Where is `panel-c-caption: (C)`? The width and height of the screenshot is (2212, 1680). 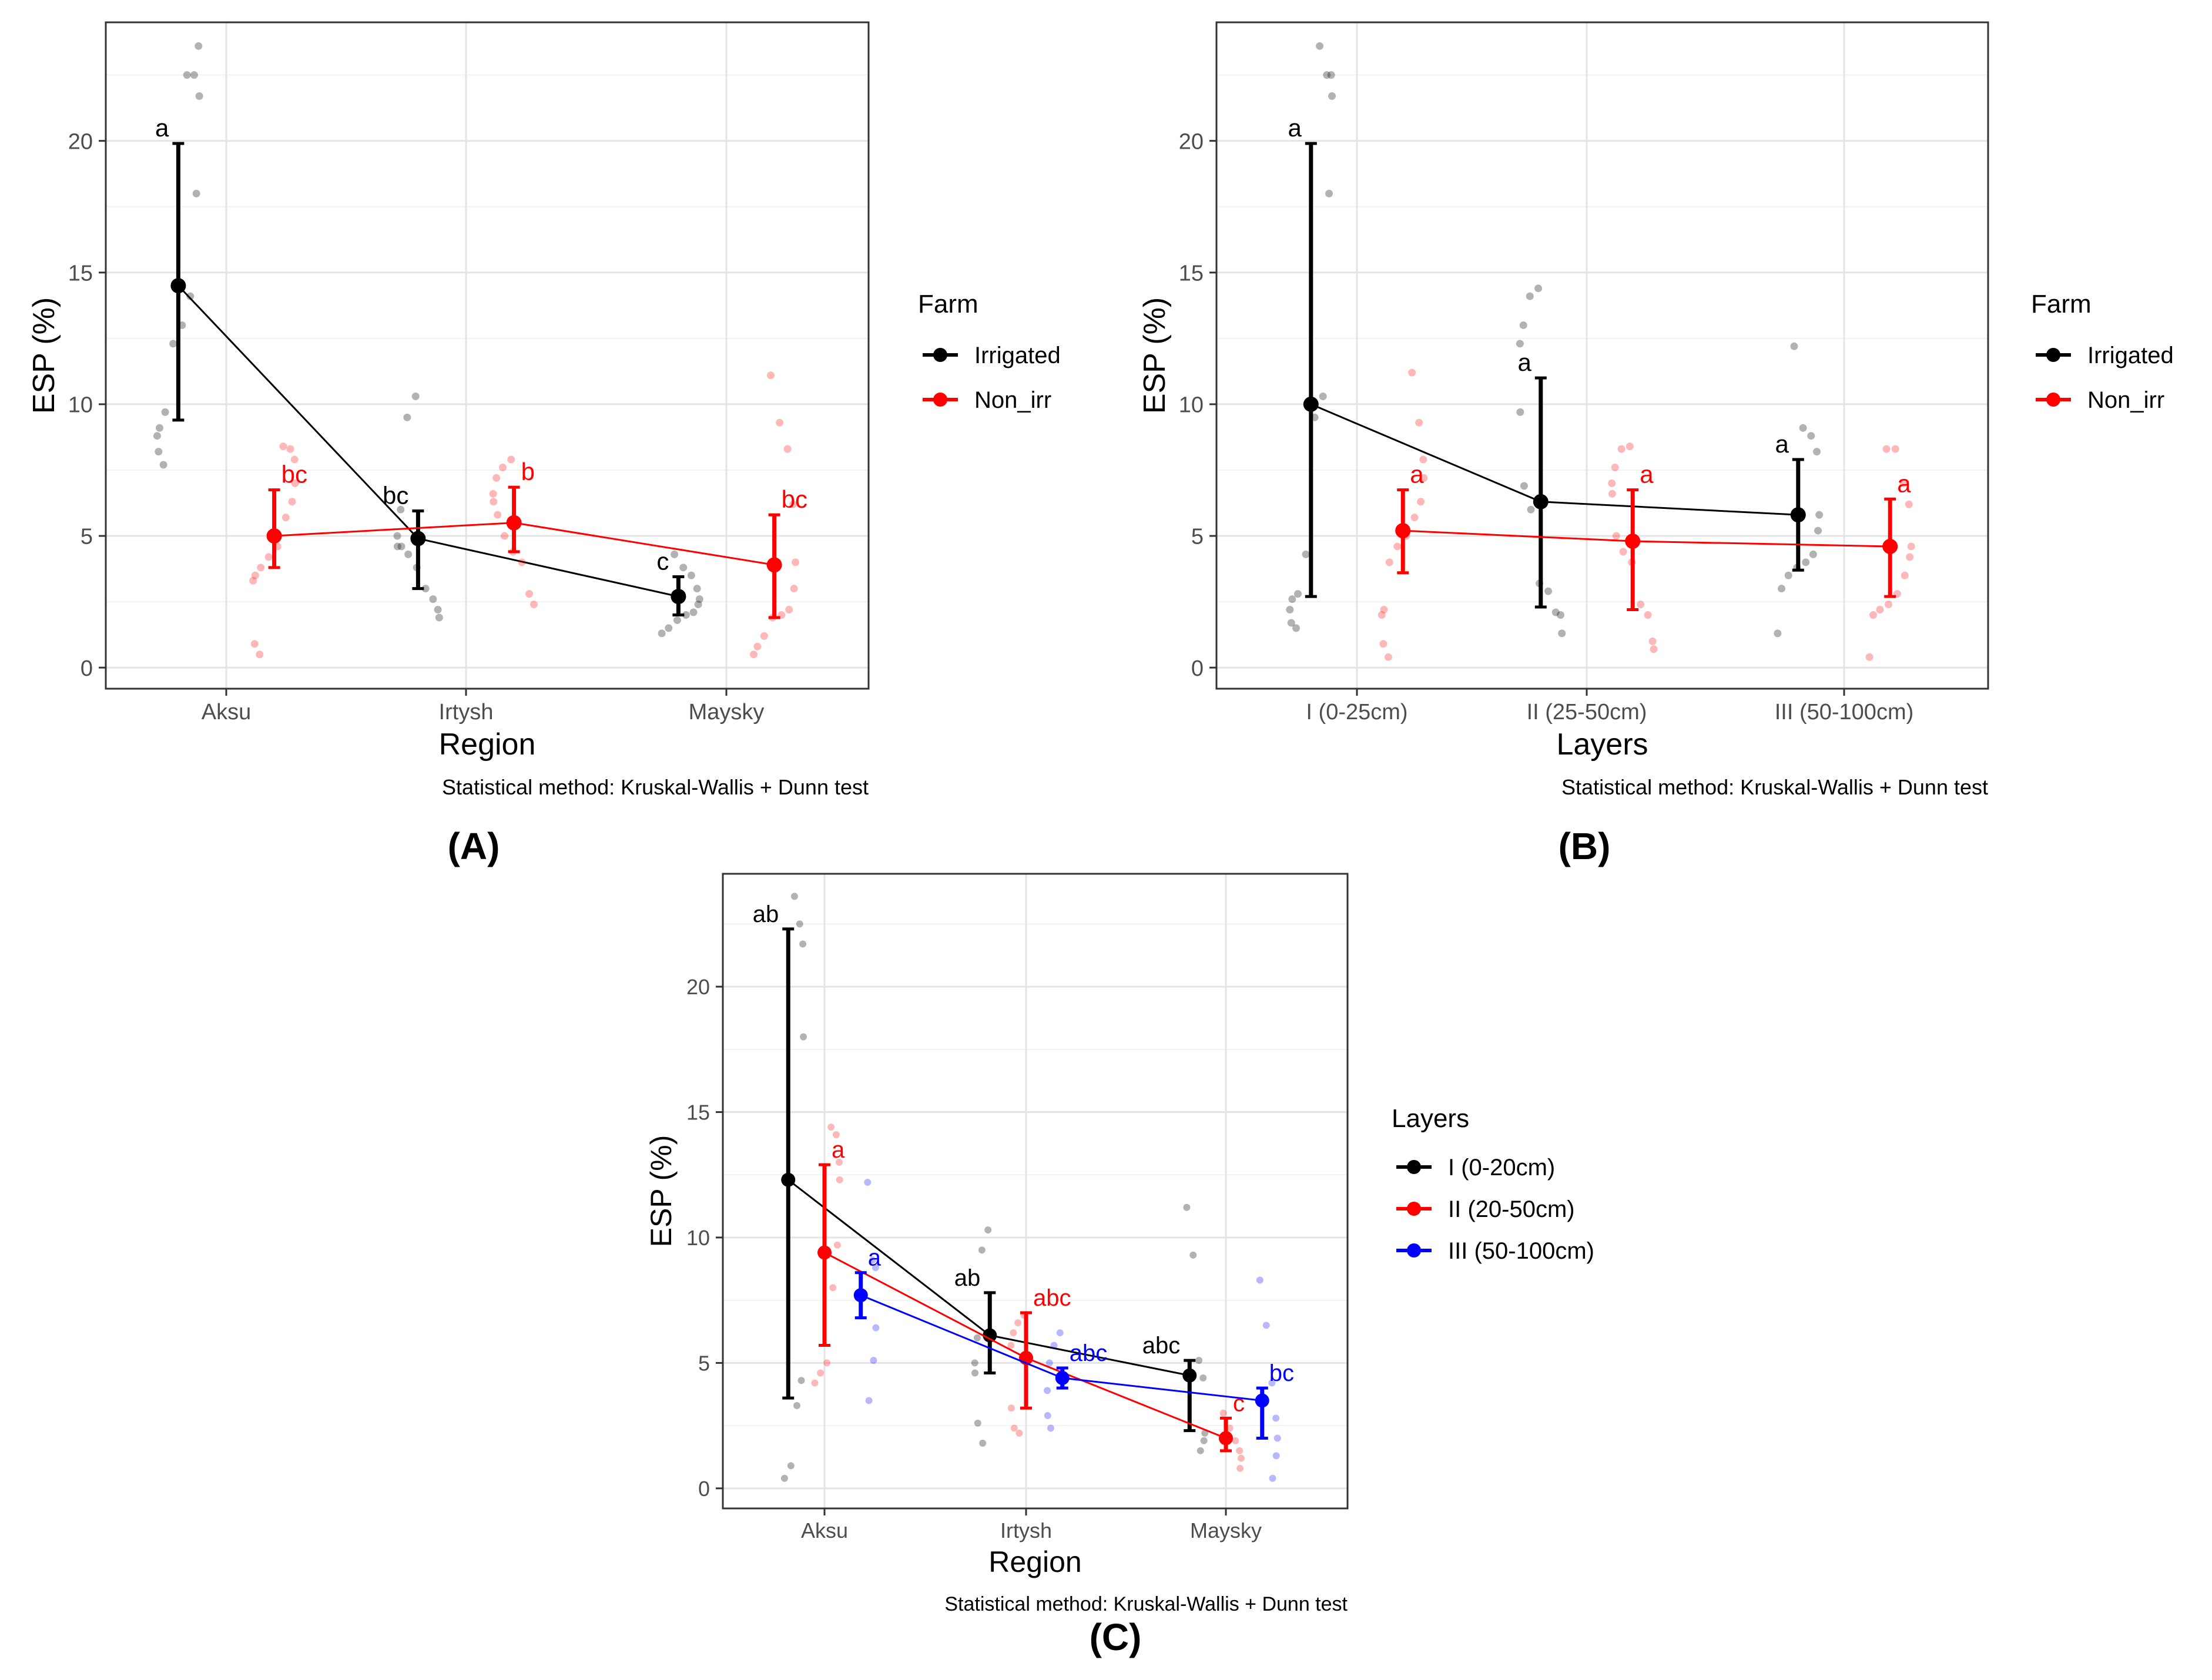 panel-c-caption: (C) is located at coordinates (1116, 1637).